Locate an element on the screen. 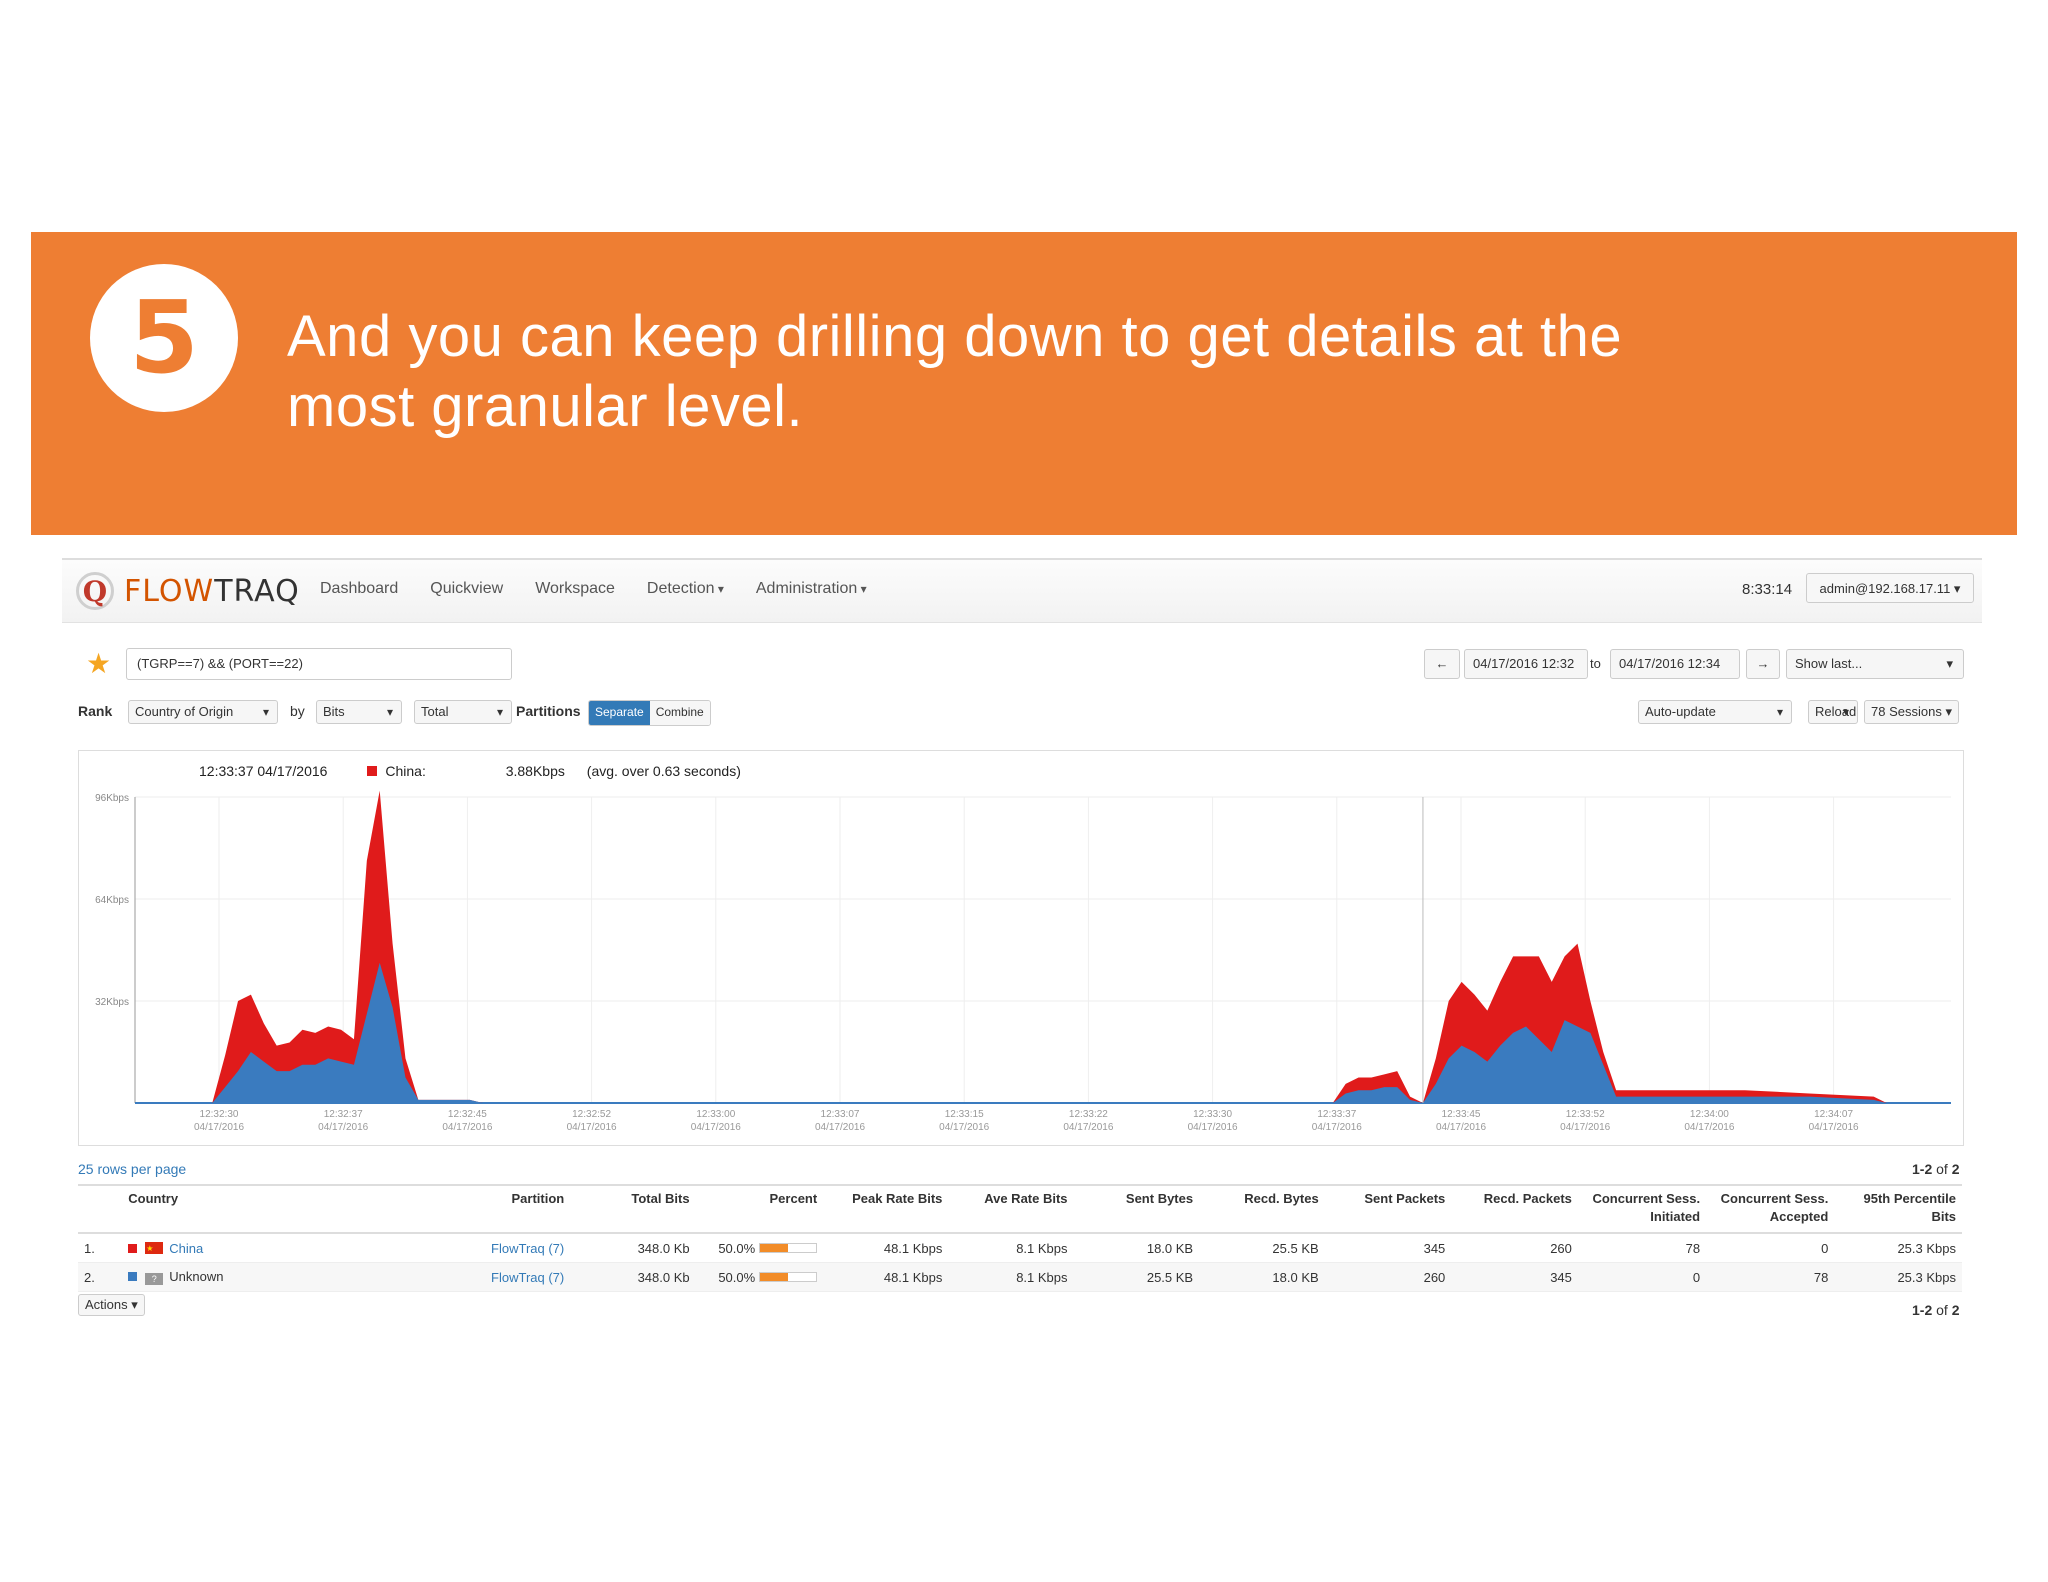 The width and height of the screenshot is (2048, 1582). prev-range-button: ← is located at coordinates (1442, 664).